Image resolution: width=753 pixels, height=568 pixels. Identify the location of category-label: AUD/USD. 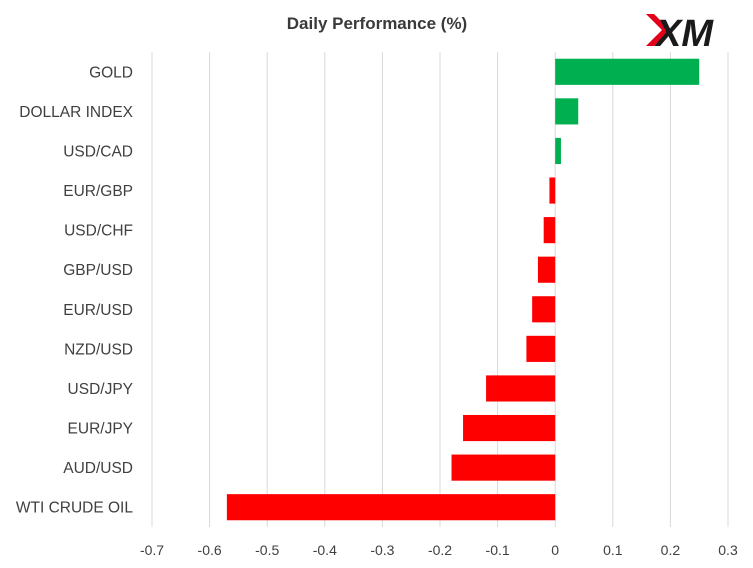
(98, 468).